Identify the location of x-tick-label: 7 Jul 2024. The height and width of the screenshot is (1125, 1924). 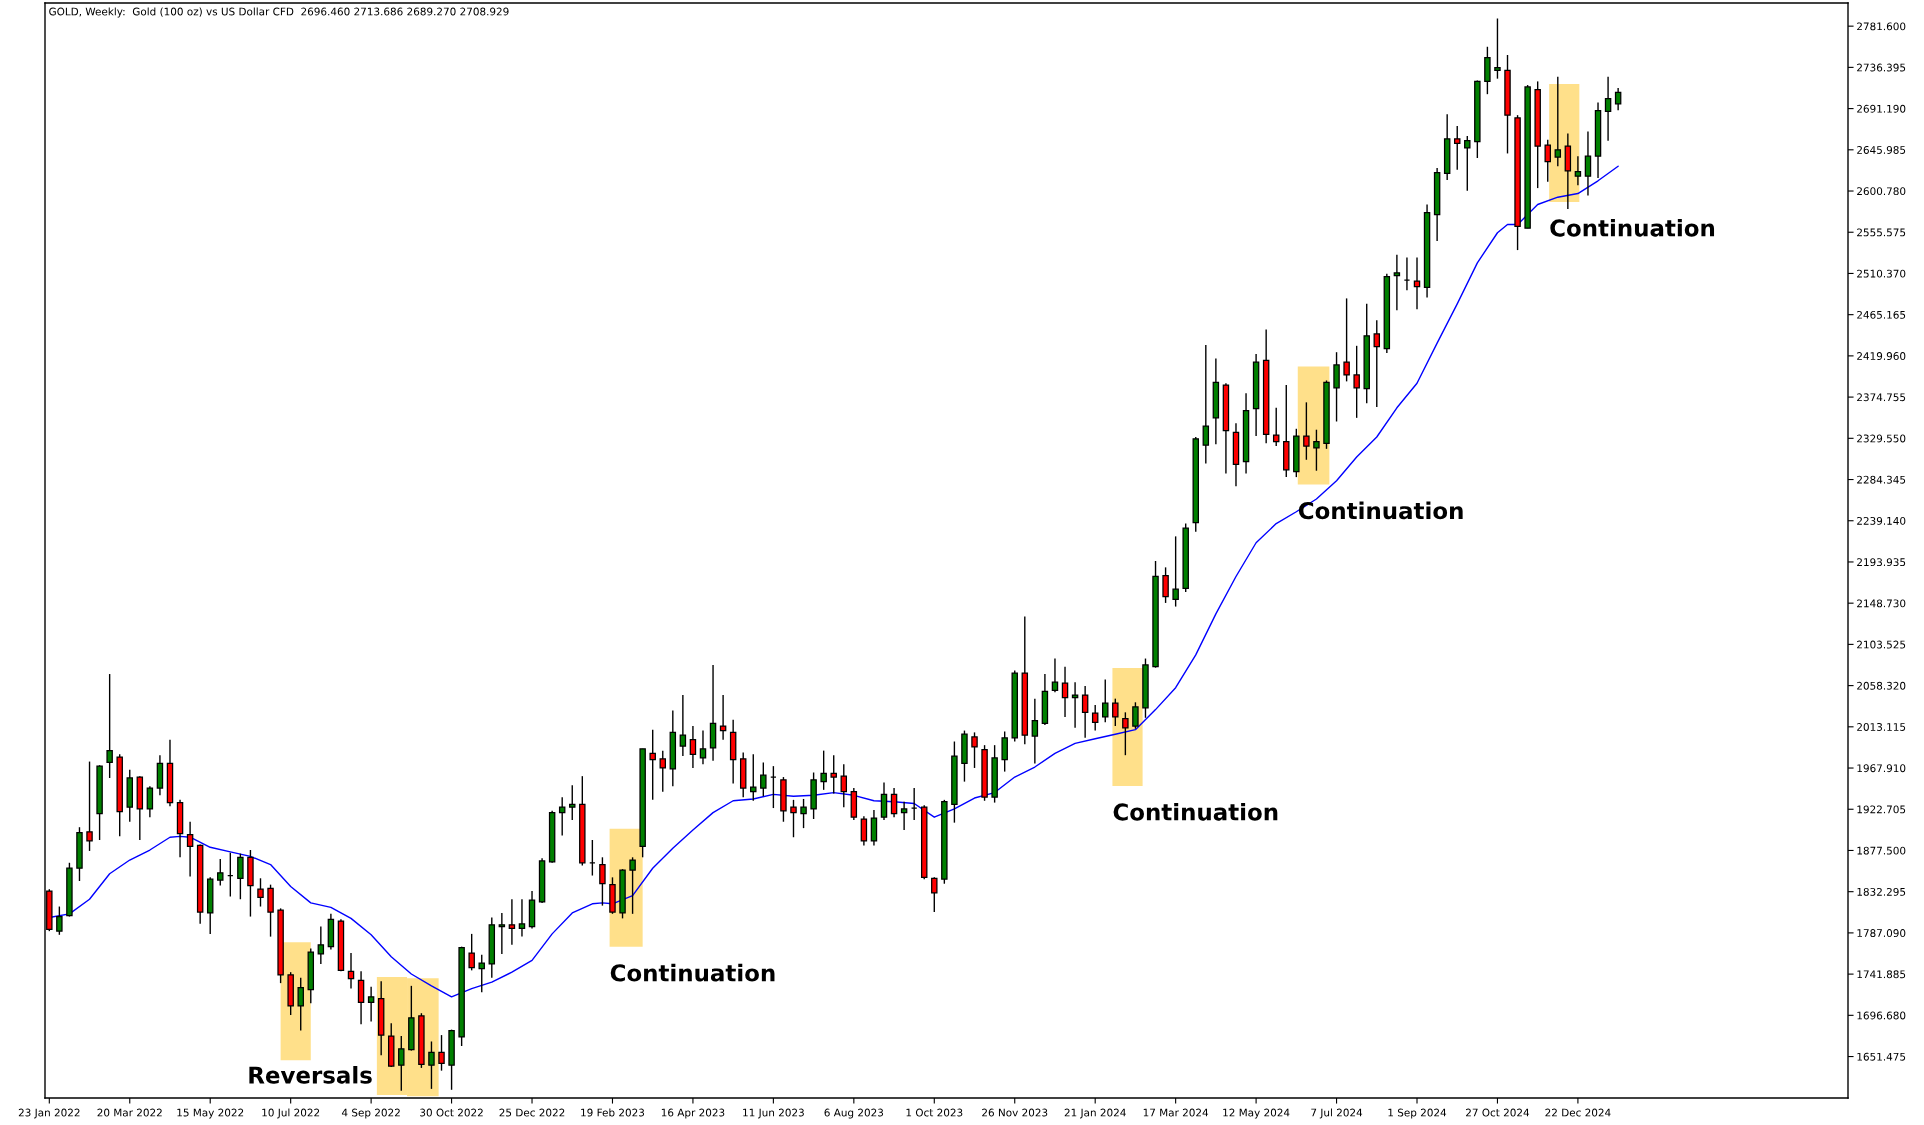
(1337, 1113).